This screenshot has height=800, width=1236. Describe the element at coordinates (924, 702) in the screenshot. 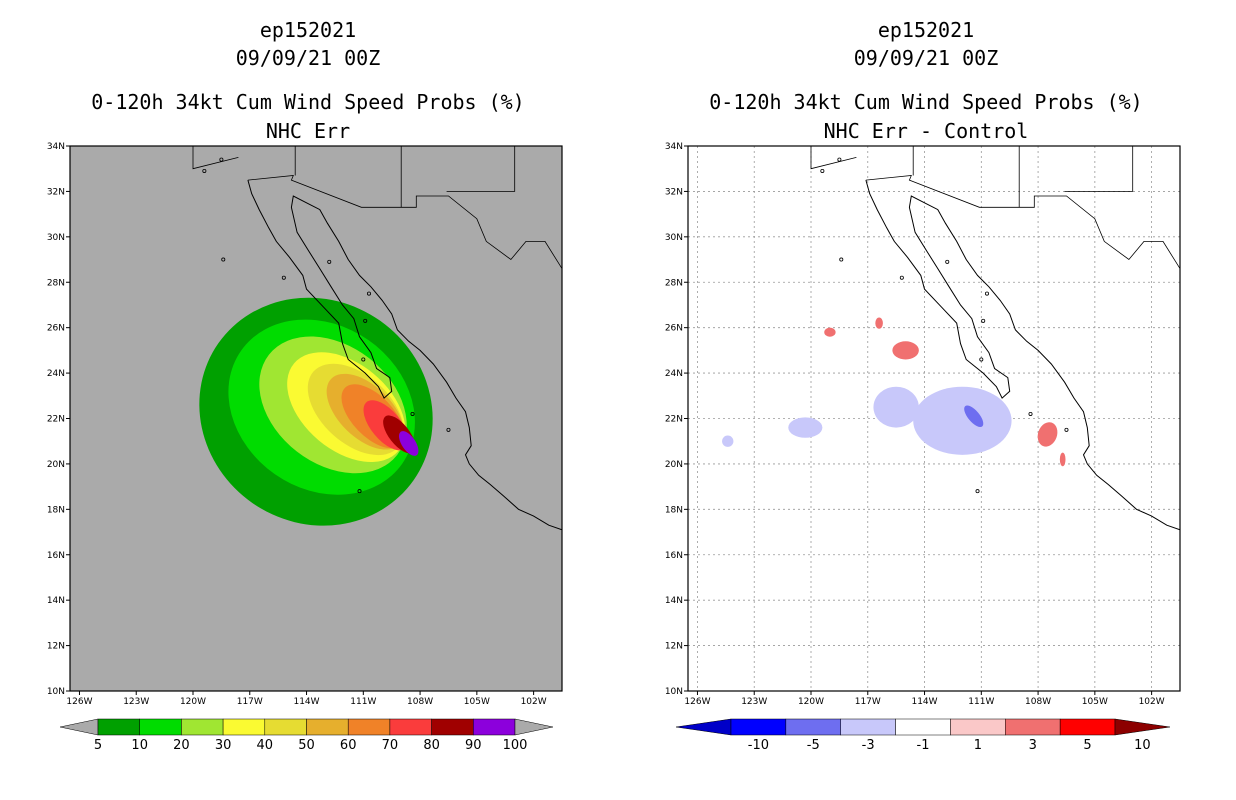

I see `lon-tick-label: 114W` at that location.